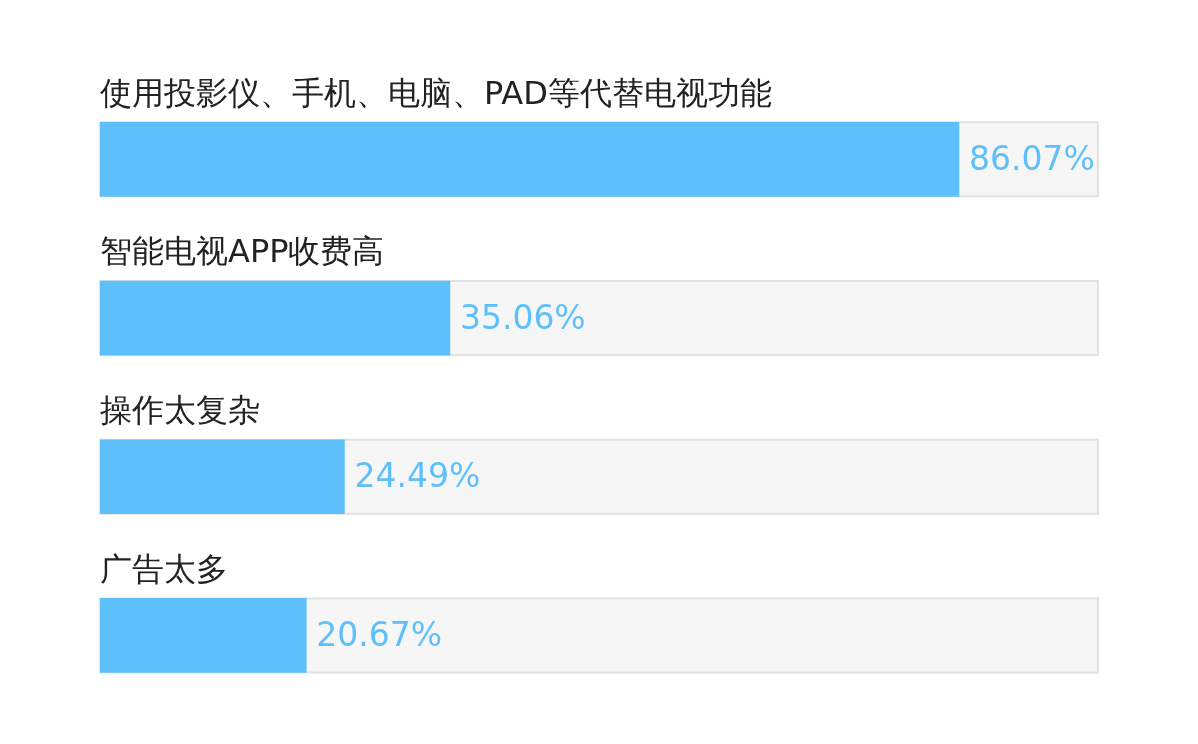  What do you see at coordinates (417, 476) in the screenshot?
I see `data-label: 24.49%` at bounding box center [417, 476].